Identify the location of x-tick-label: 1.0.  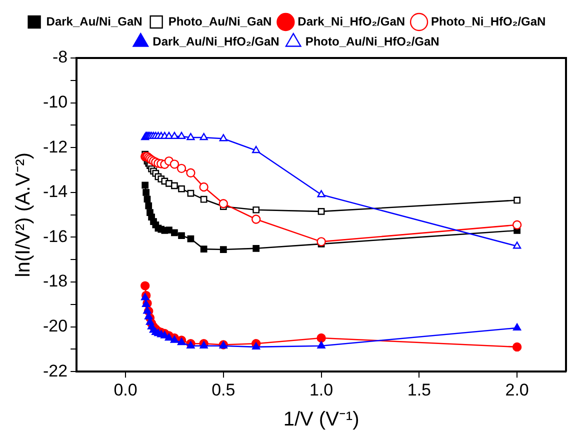
(321, 390).